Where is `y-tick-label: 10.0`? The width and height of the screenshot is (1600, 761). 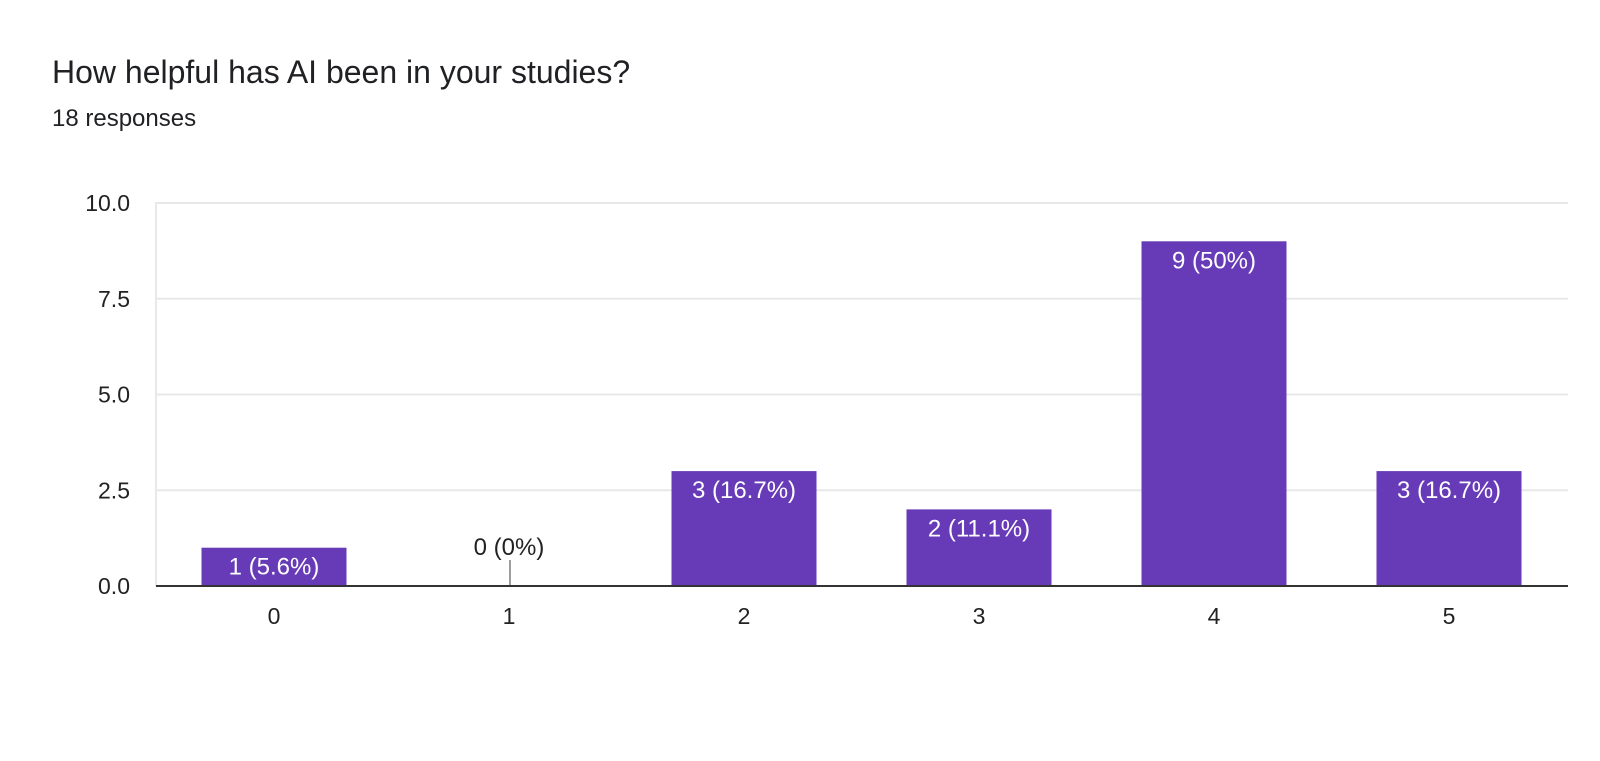 y-tick-label: 10.0 is located at coordinates (107, 203).